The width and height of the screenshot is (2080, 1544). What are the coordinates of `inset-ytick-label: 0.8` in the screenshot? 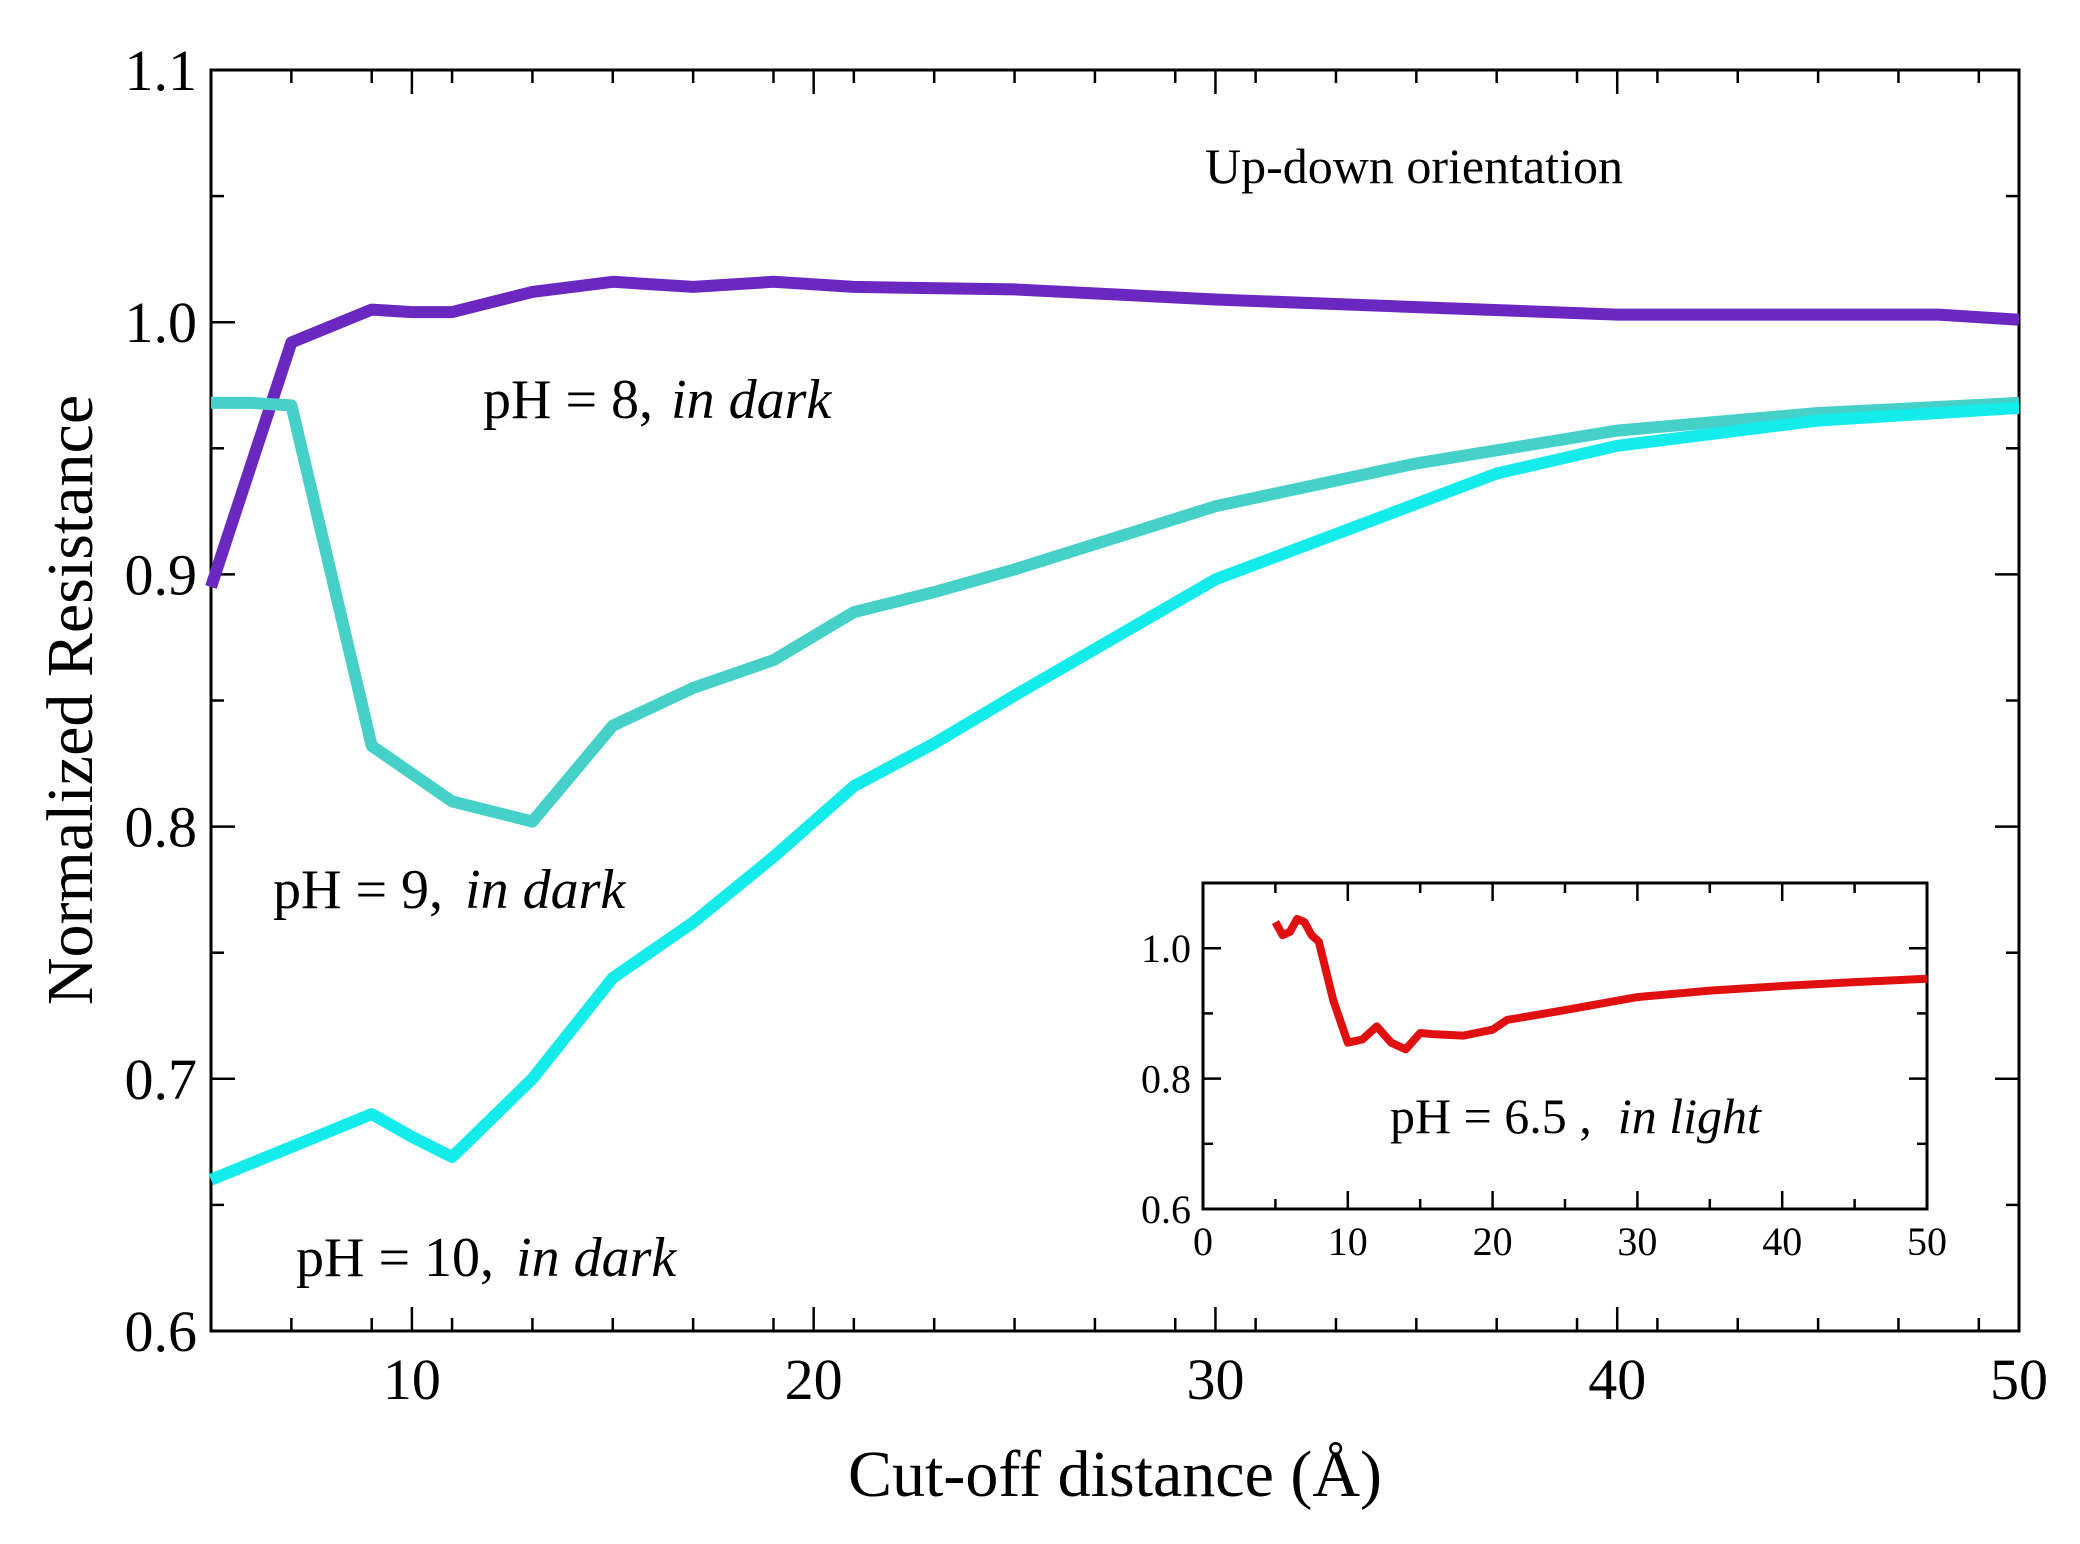 It's located at (1166, 1079).